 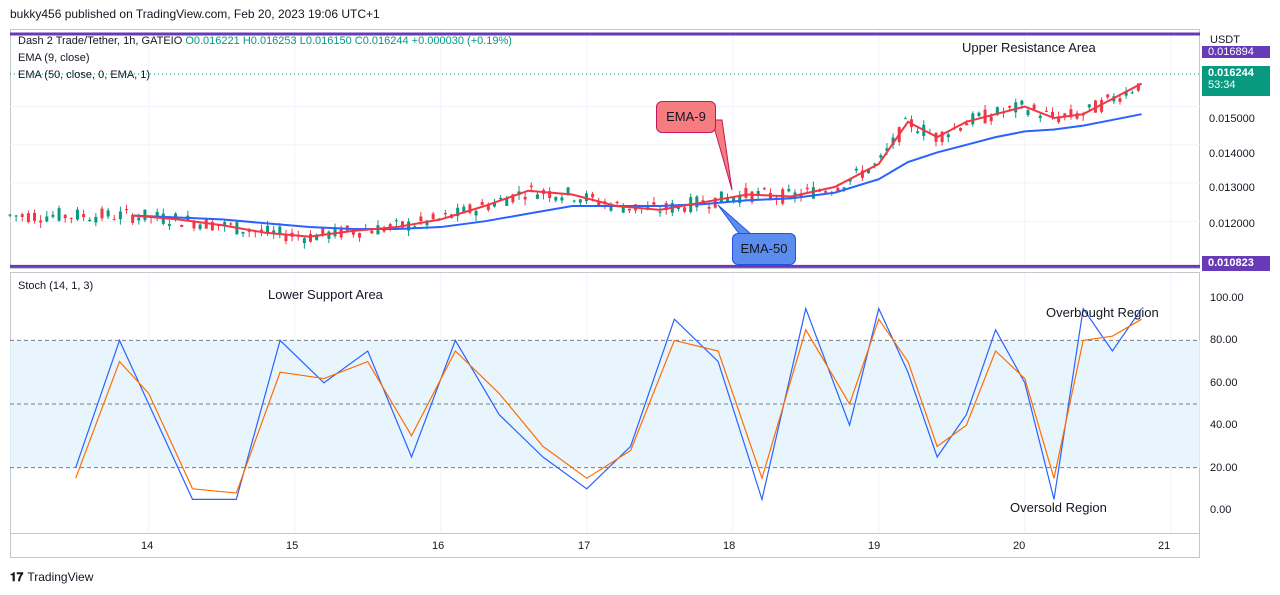 What do you see at coordinates (1227, 298) in the screenshot?
I see `stoch-tick: 100.00` at bounding box center [1227, 298].